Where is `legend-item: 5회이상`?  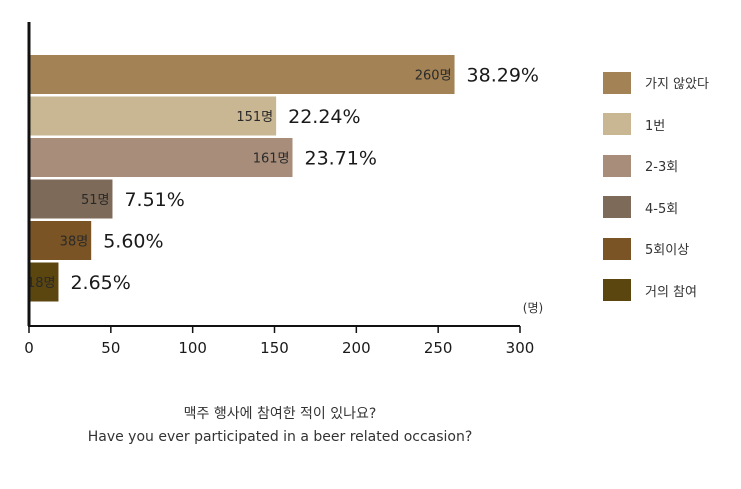
legend-item: 5회이상 is located at coordinates (656, 249).